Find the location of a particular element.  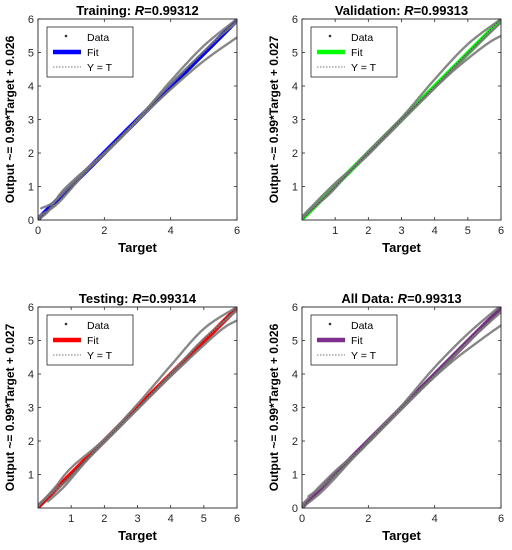

chart-title: All Data: R=0.99313 is located at coordinates (401, 298).